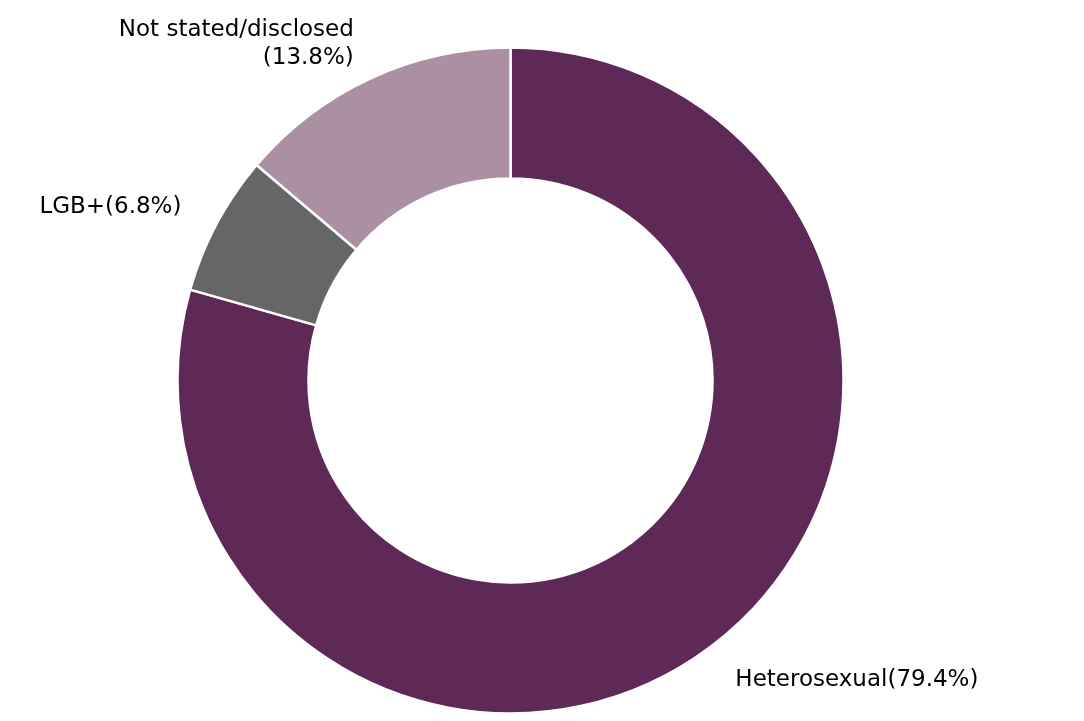 The width and height of the screenshot is (1084, 721). What do you see at coordinates (236, 27) in the screenshot?
I see `slice-label: Not stated/disclosed` at bounding box center [236, 27].